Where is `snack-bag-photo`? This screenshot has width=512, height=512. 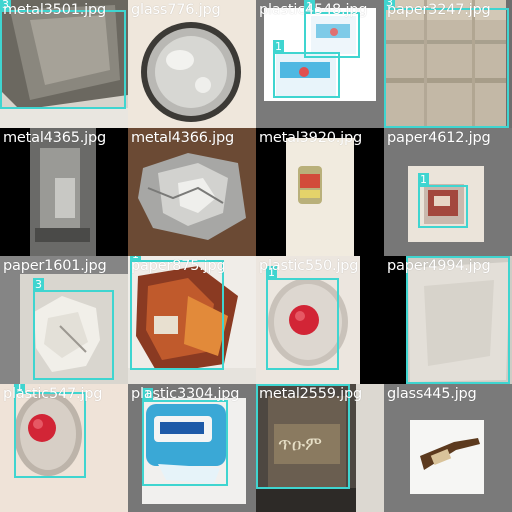 snack-bag-photo is located at coordinates (192, 320).